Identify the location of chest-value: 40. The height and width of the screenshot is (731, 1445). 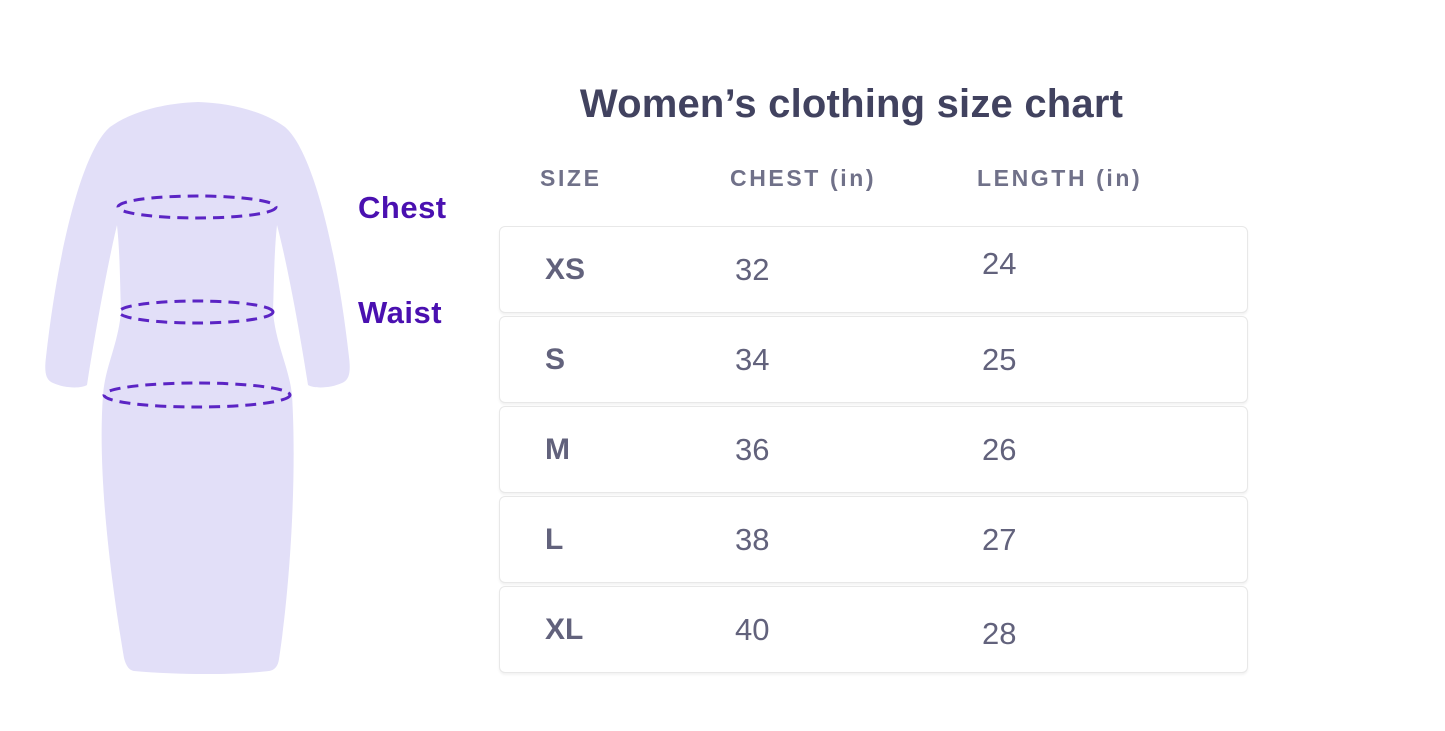
(752, 629).